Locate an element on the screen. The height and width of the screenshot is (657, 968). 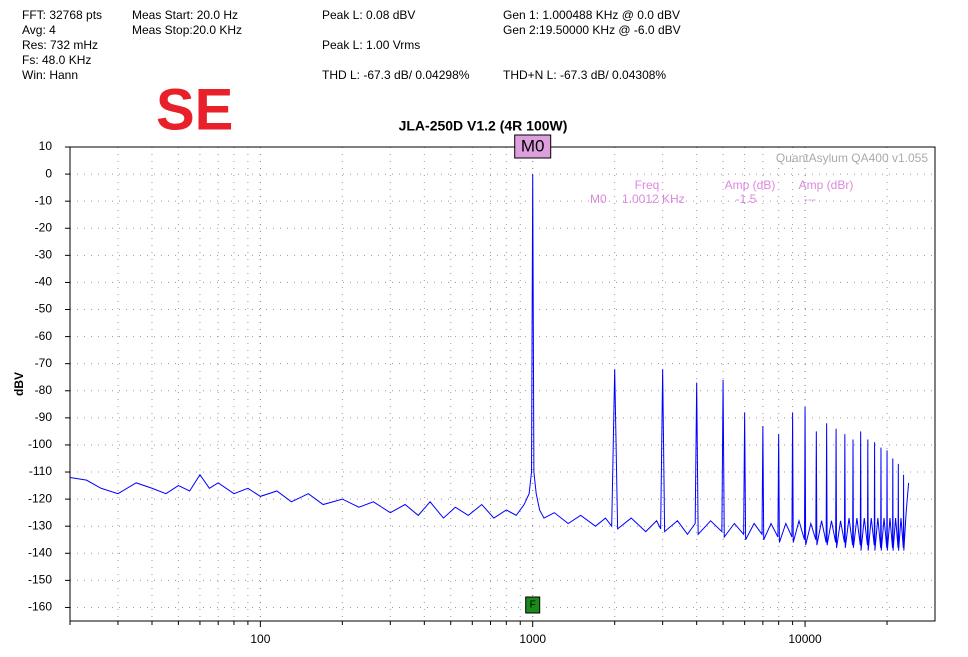
thd: THD L: -67.3 dB/ 0.04298% is located at coordinates (396, 75).